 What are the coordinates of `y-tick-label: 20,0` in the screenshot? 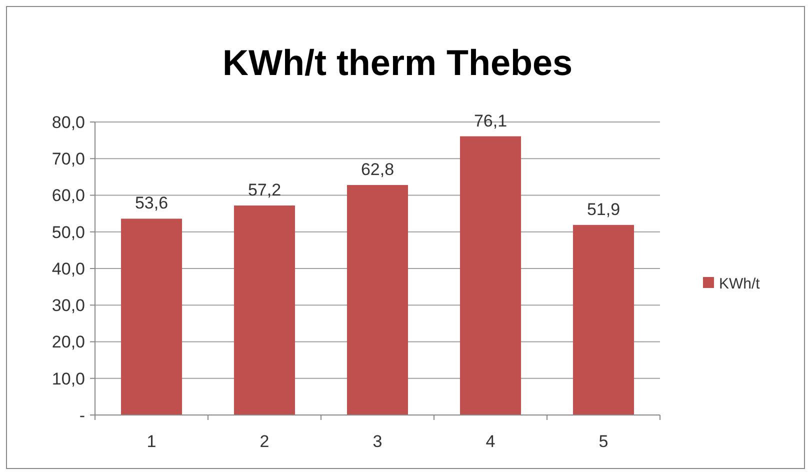 It's located at (68, 342).